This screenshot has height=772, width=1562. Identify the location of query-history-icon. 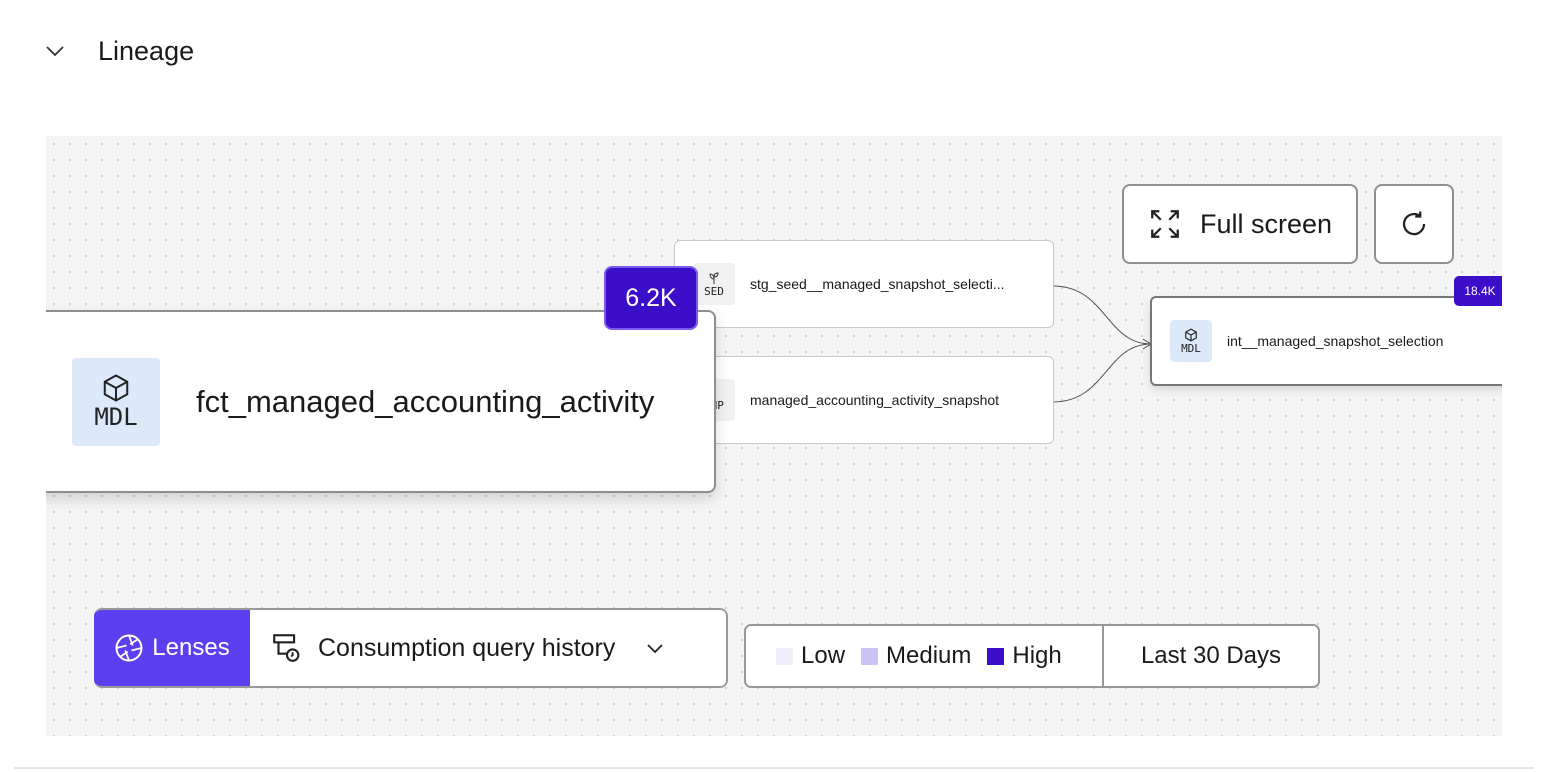
(286, 648).